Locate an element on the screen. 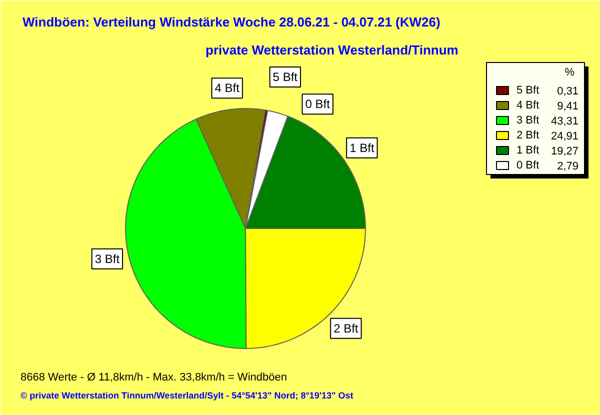  data-label: 19,27 is located at coordinates (564, 152).